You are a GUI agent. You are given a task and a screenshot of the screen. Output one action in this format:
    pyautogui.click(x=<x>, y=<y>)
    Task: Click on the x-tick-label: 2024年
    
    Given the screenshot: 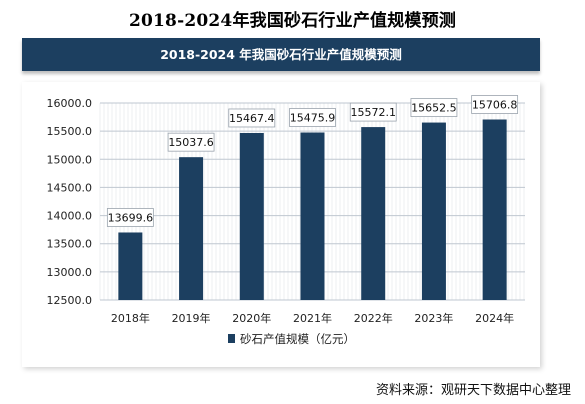 What is the action you would take?
    pyautogui.click(x=494, y=318)
    